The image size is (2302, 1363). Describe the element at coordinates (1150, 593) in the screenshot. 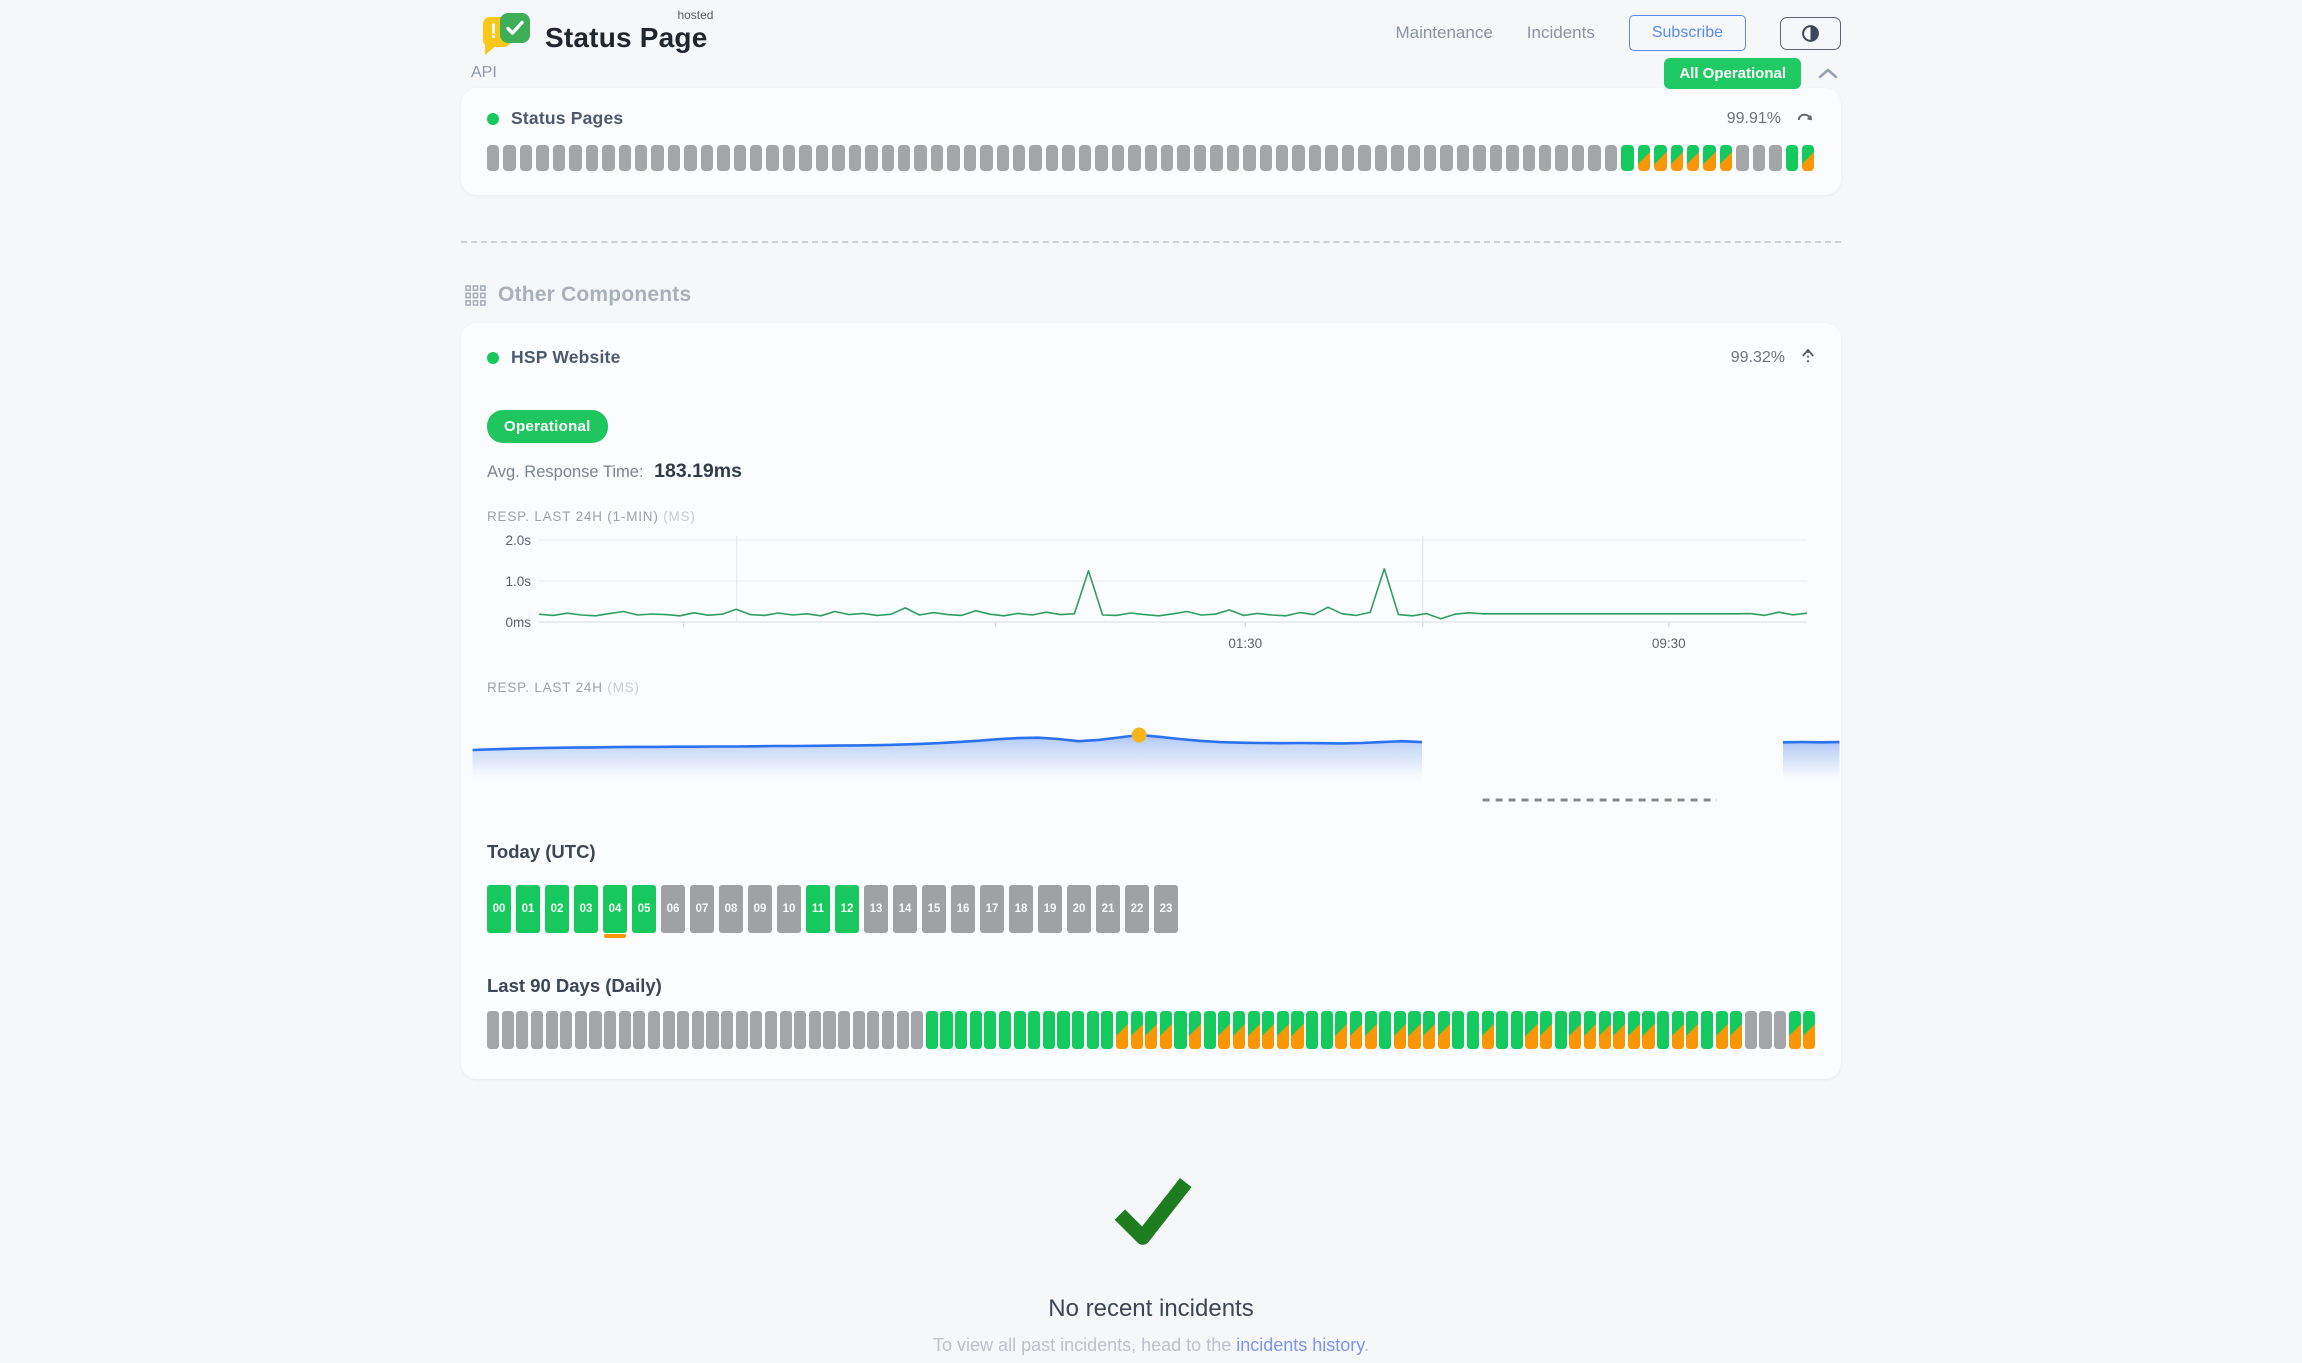

I see `response-time-line-chart: 2.0s 1.0s 0ms 01:30 09:30` at that location.